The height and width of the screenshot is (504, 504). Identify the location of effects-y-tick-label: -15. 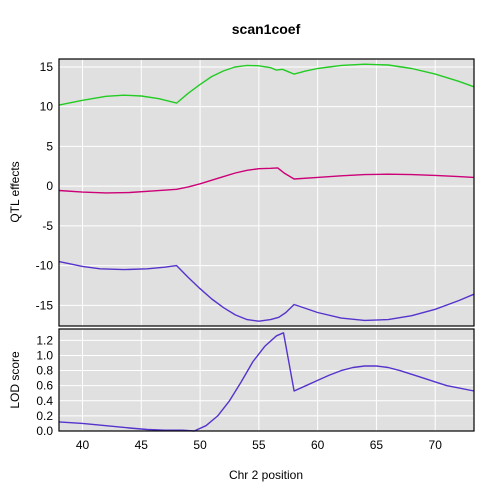
(45, 305).